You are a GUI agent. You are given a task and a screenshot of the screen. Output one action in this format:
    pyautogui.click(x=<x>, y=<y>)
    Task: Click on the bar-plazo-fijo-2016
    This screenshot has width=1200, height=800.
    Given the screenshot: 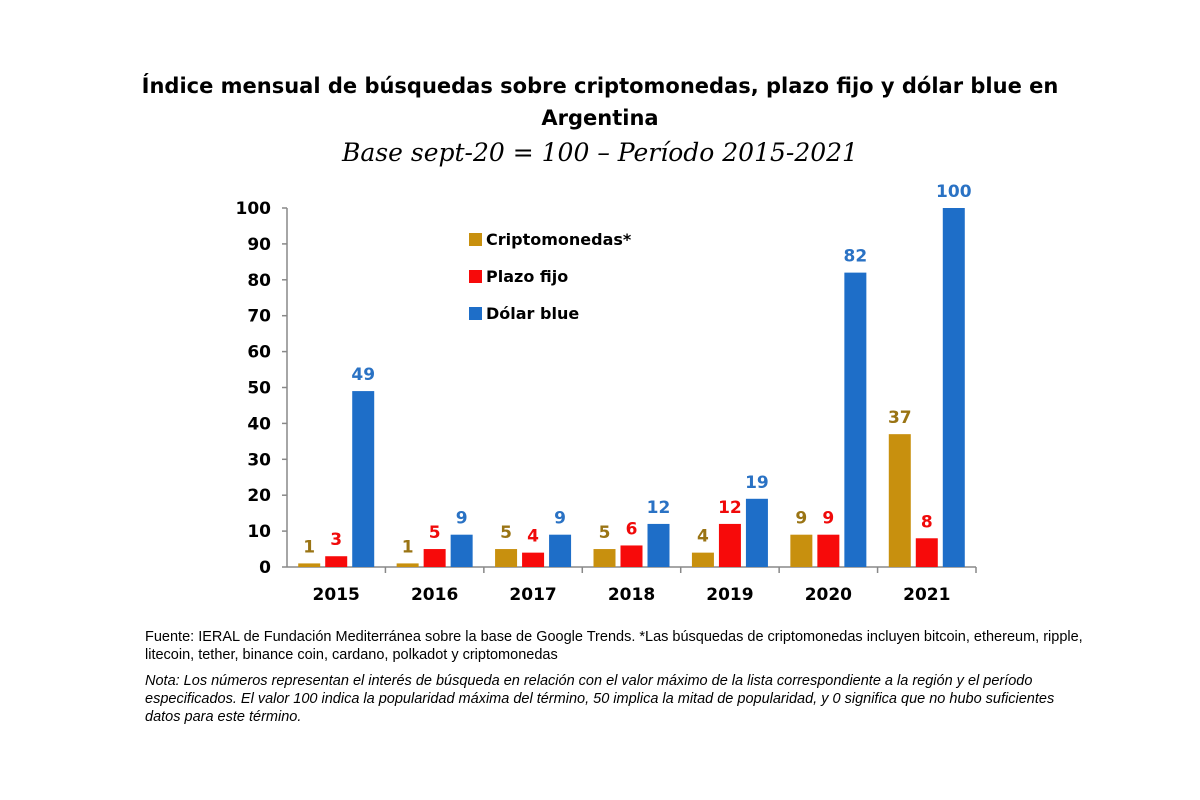 What is the action you would take?
    pyautogui.click(x=434, y=558)
    